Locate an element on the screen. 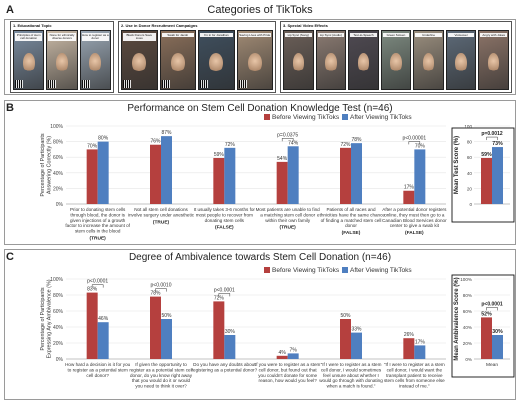  side-significance-bracket is located at coordinates (492, 138).